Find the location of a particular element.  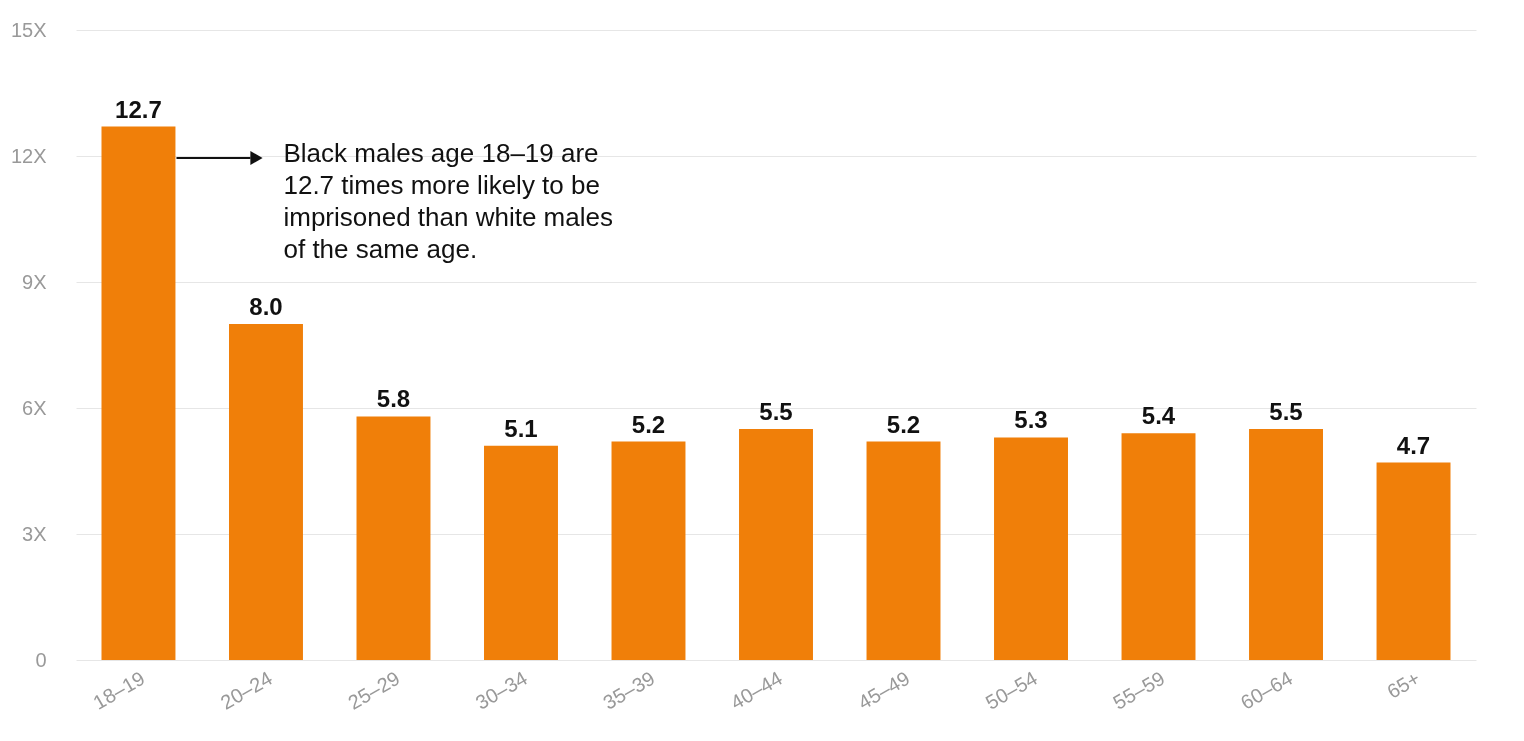

y-tick-label: 15X is located at coordinates (28, 29).